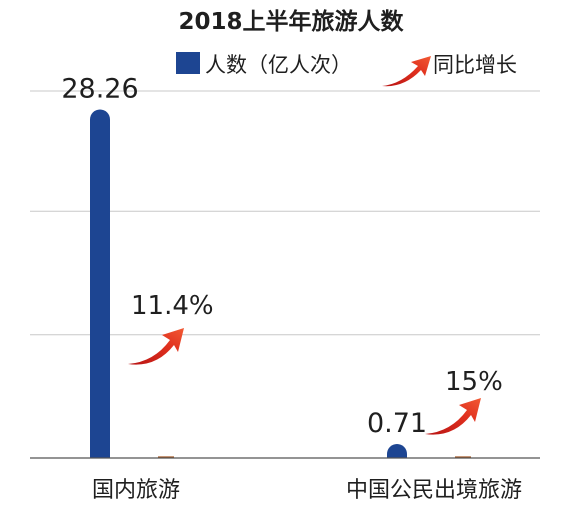  I want to click on category-label: 中国公民出境旅游, so click(434, 490).